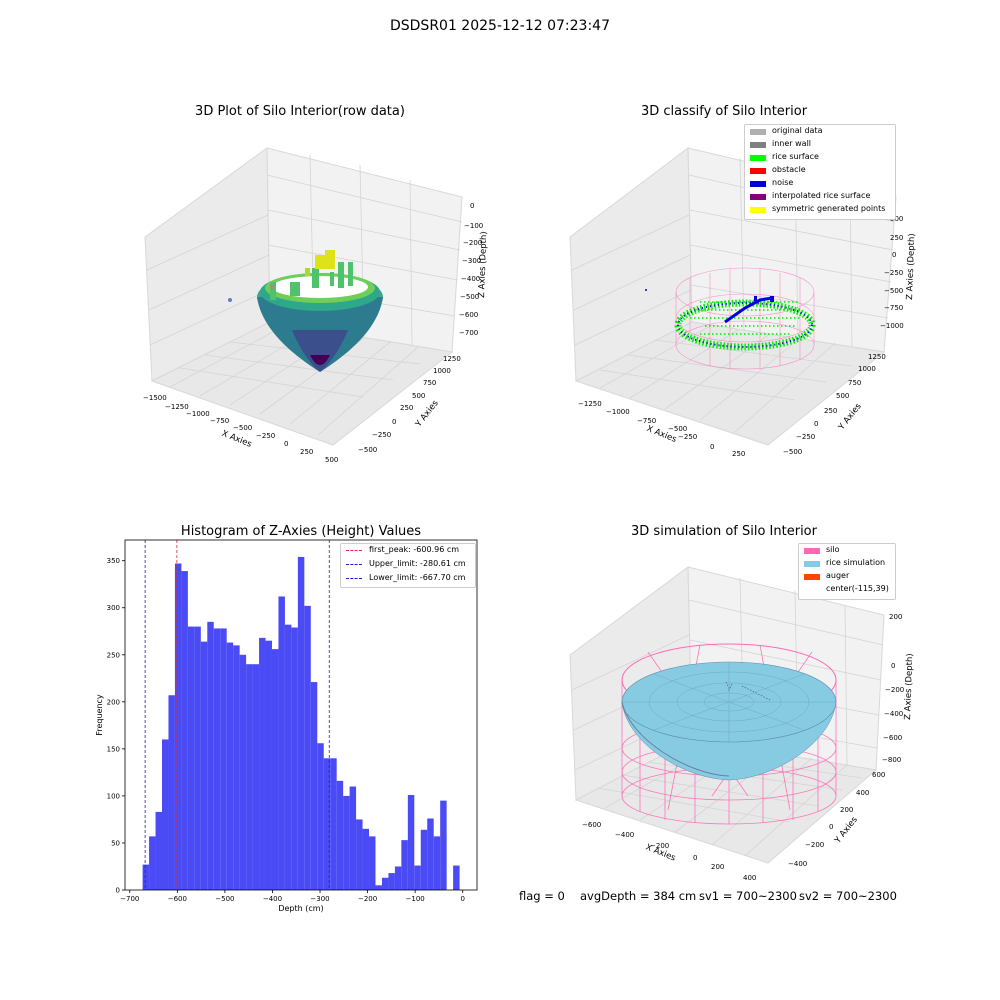 The image size is (1000, 1000). What do you see at coordinates (129, 899) in the screenshot?
I see `x-tick-label: −700` at bounding box center [129, 899].